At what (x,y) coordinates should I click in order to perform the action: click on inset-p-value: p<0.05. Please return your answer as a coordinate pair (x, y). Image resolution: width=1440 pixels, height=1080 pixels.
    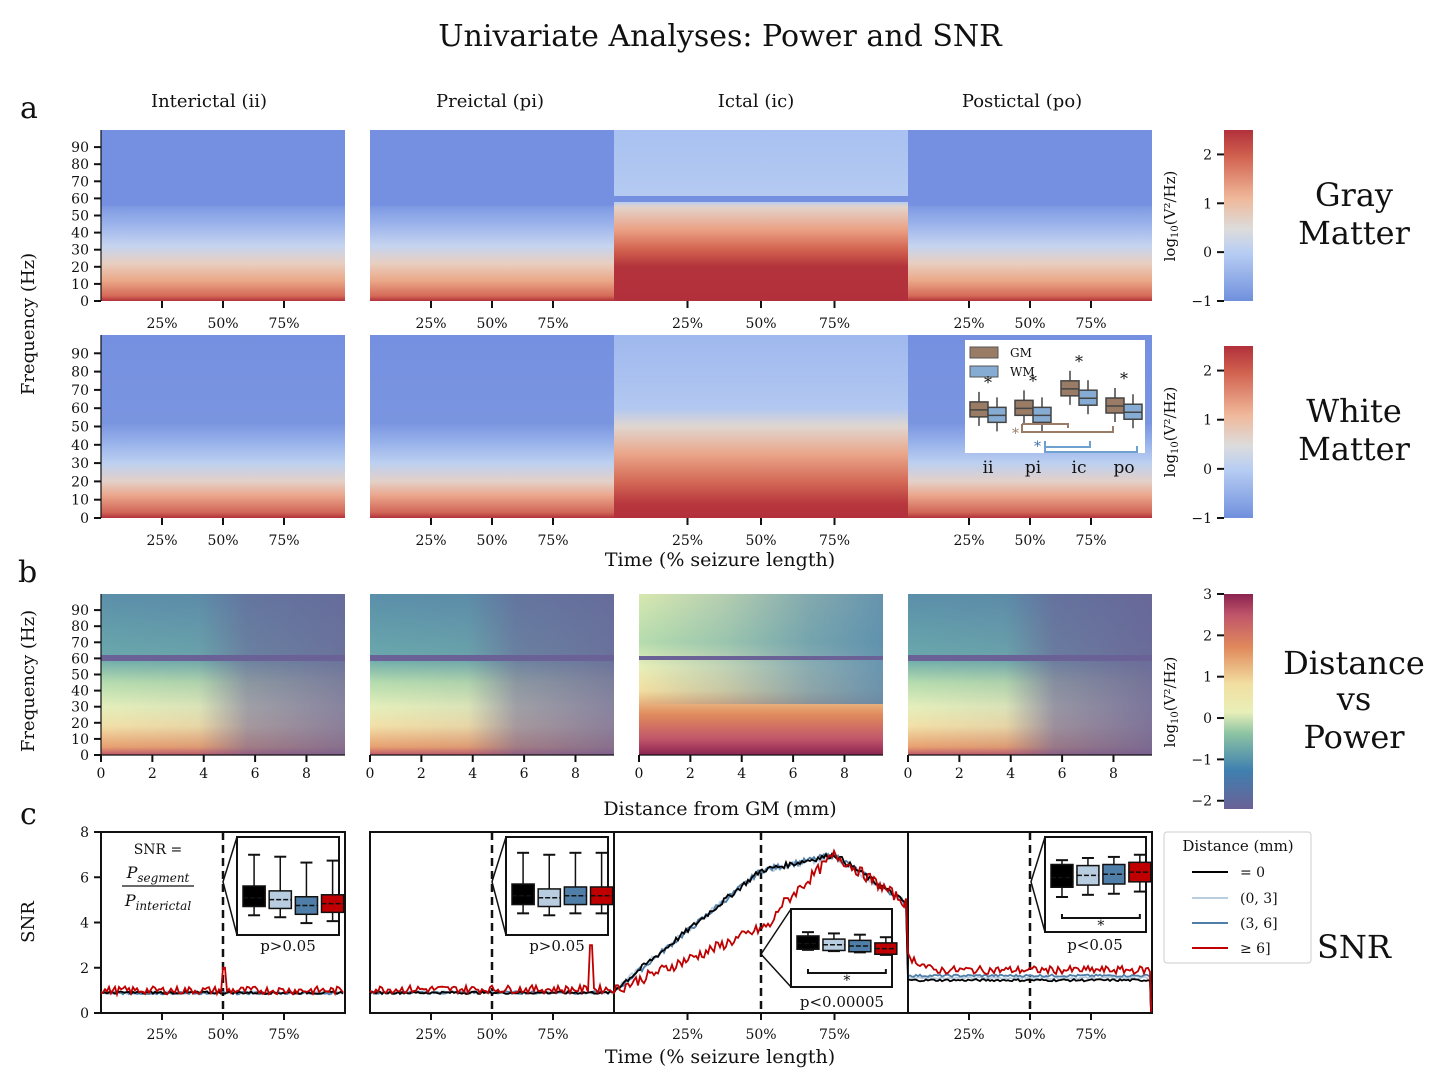
    Looking at the image, I should click on (1095, 945).